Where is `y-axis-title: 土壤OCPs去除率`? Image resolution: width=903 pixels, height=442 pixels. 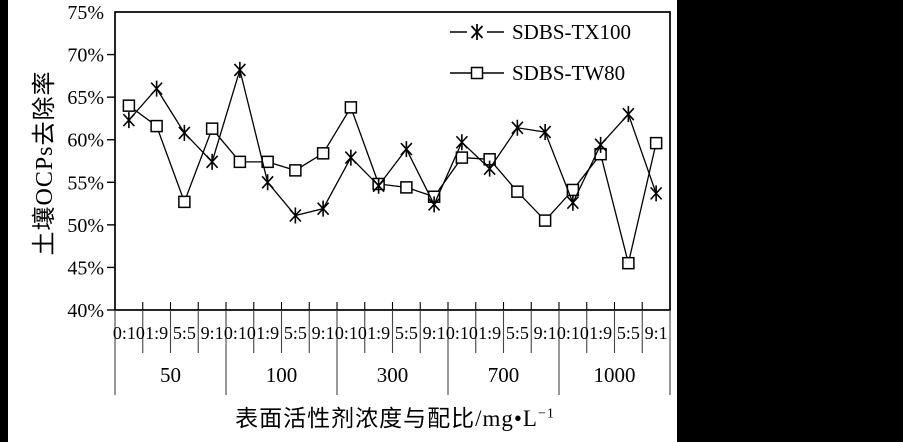 y-axis-title: 土壤OCPs去除率 is located at coordinates (45, 163).